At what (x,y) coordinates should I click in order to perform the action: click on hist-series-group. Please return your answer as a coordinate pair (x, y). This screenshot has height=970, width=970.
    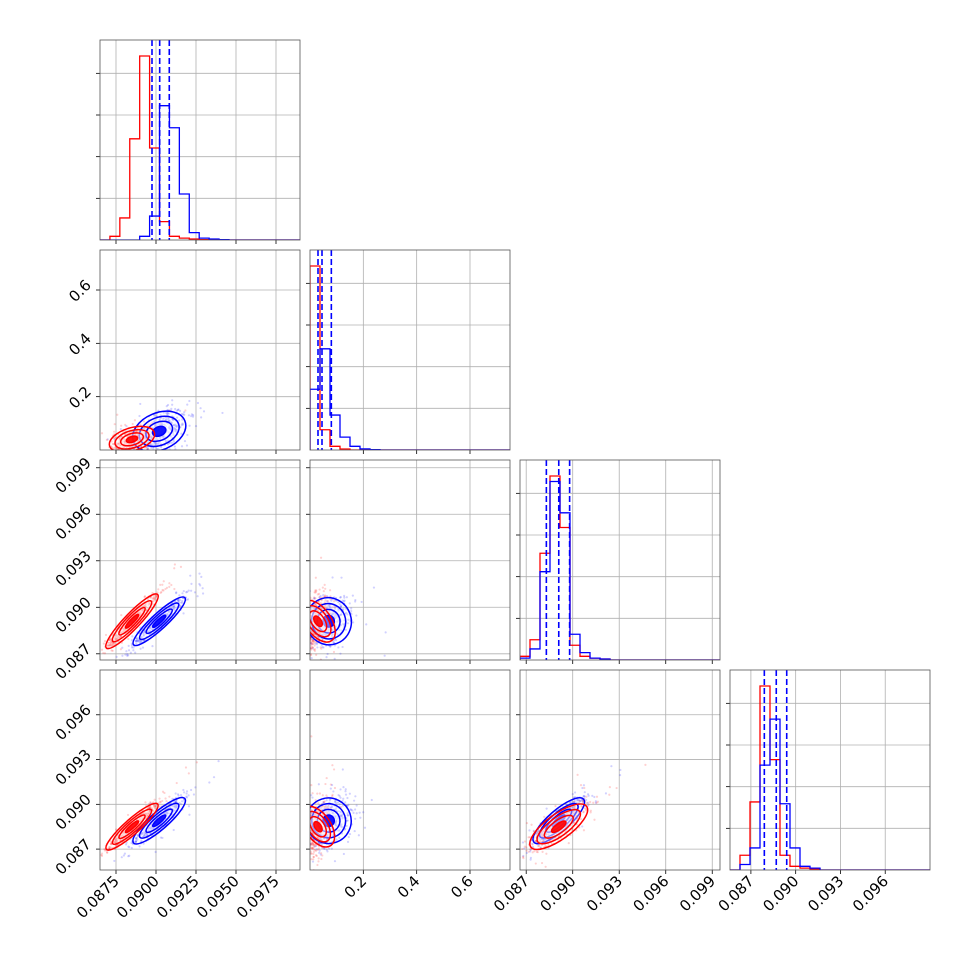
    Looking at the image, I should click on (830, 770).